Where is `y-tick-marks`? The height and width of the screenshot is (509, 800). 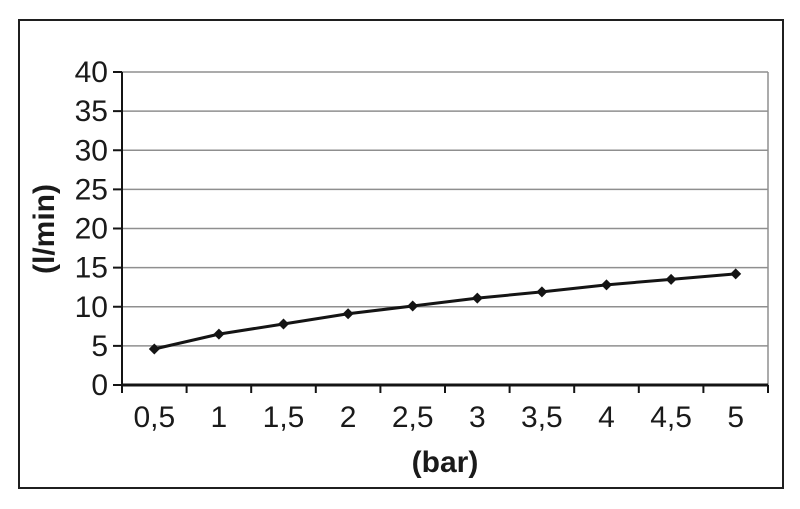
y-tick-marks is located at coordinates (117, 228).